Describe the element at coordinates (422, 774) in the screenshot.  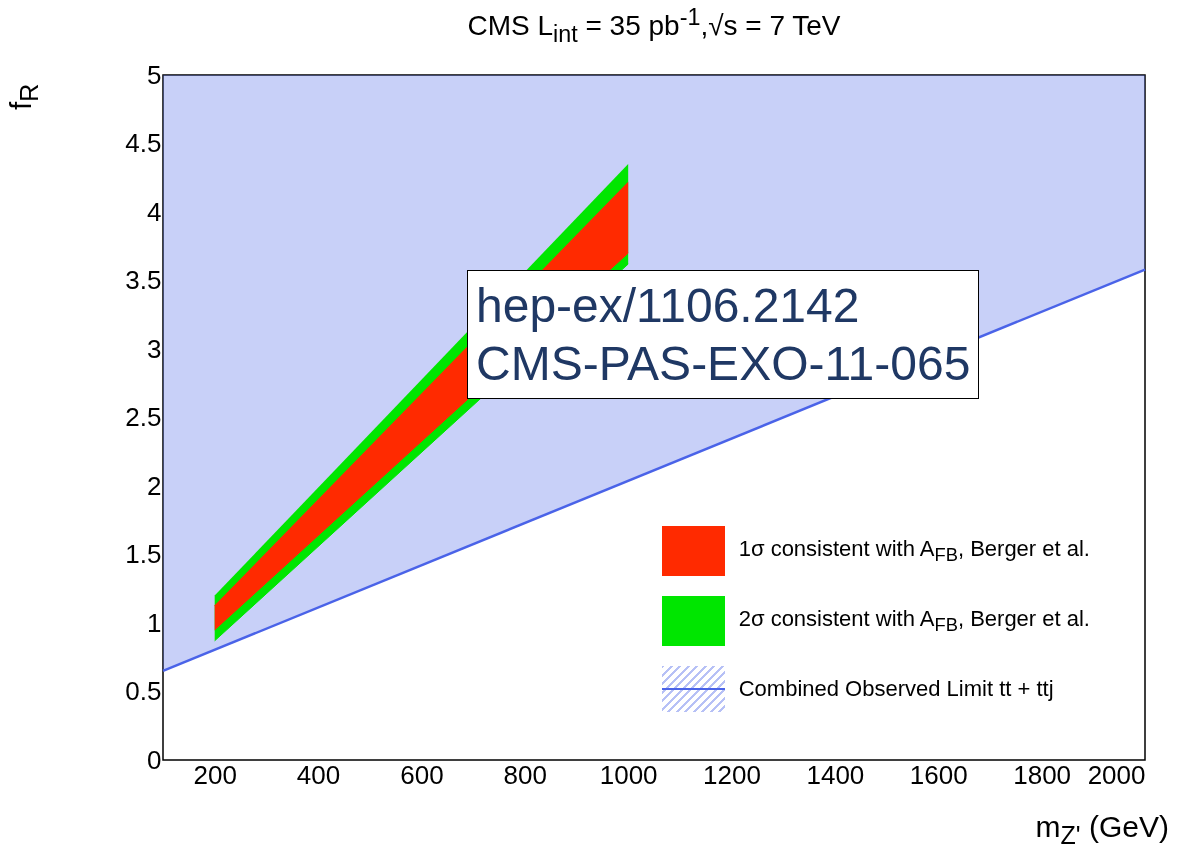
I see `x-tick-label: 600` at that location.